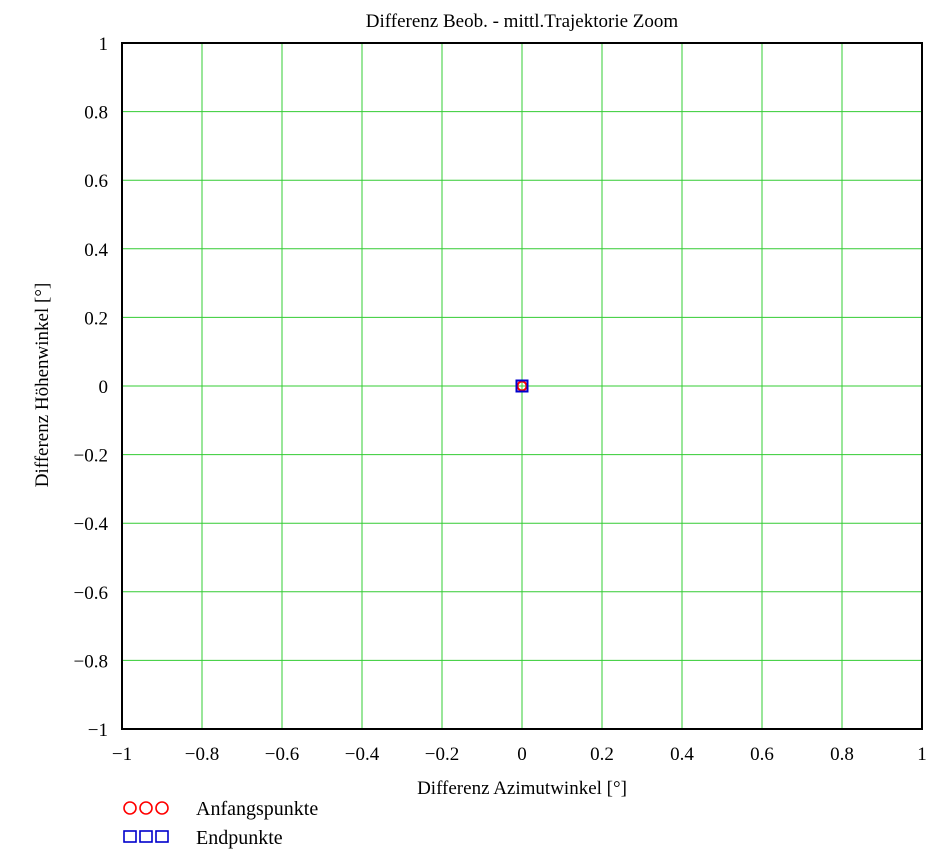  I want to click on legend-label: Anfangspunkte, so click(257, 809).